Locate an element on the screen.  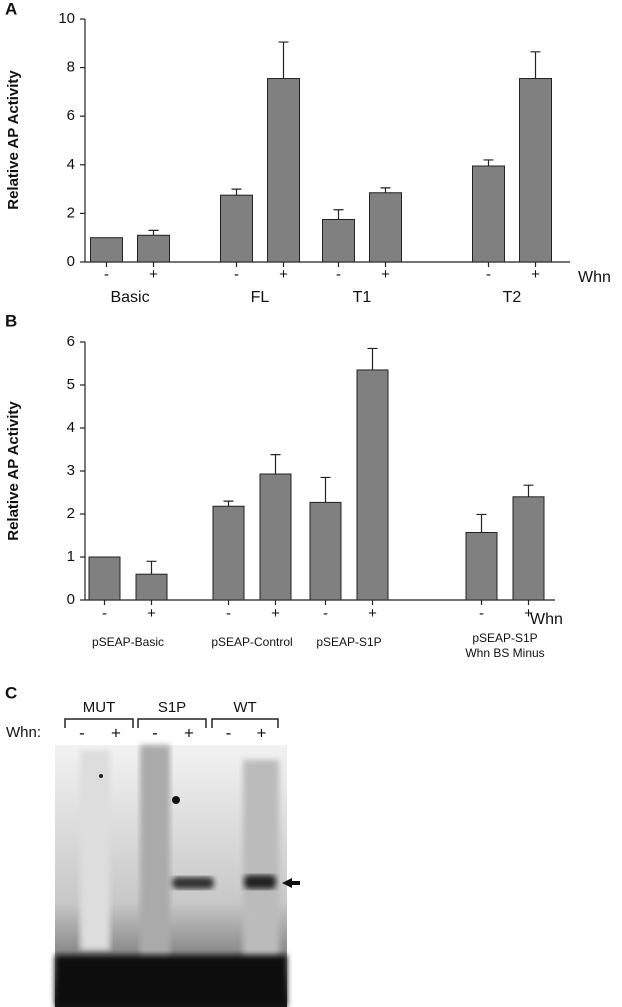
gel-image is located at coordinates (177, 876).